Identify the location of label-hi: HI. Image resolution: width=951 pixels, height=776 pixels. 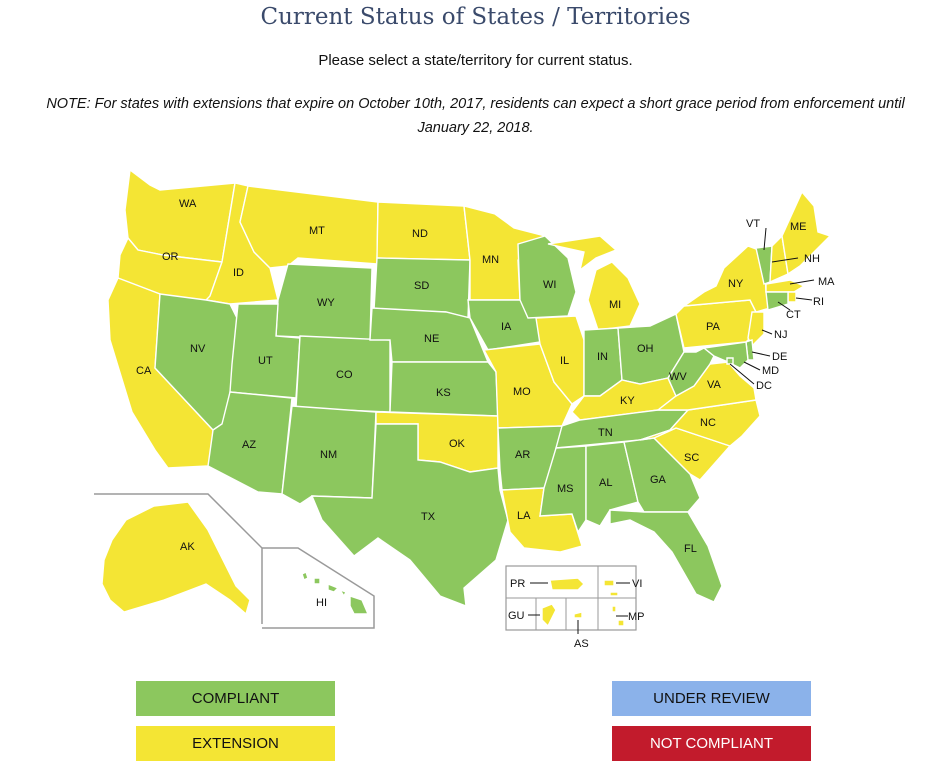
(321, 603).